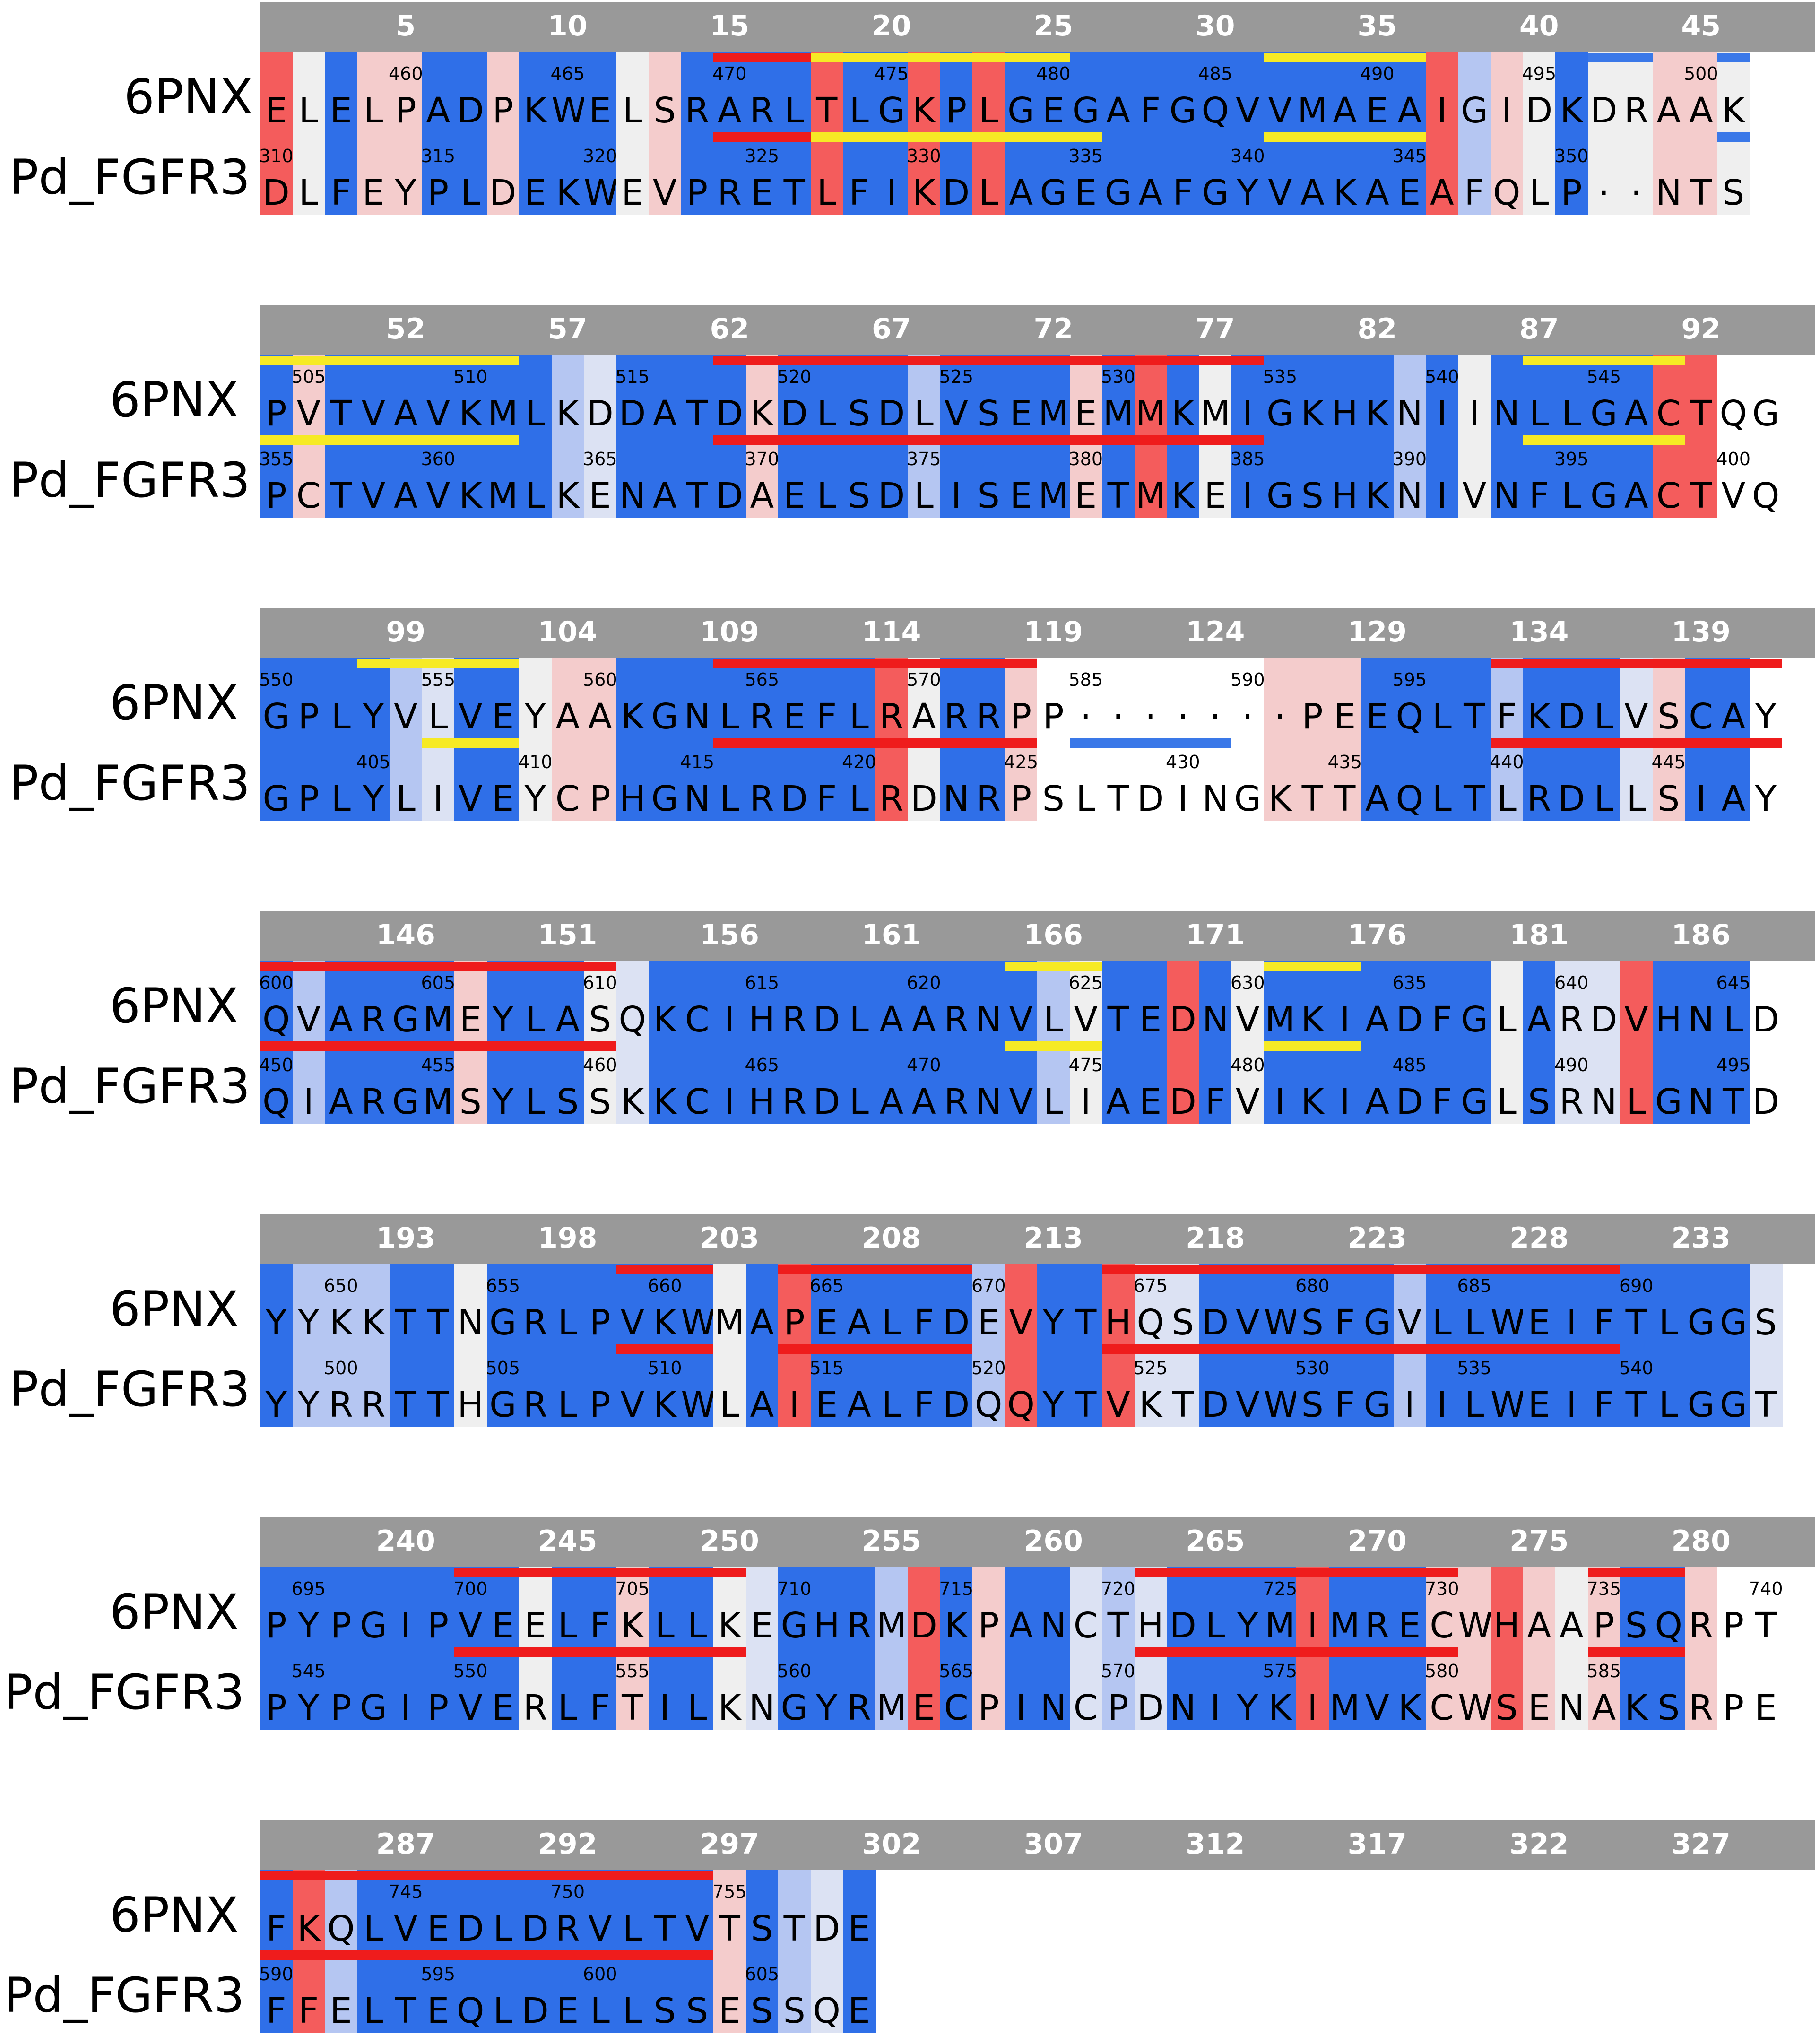 This screenshot has height=2036, width=1820. What do you see at coordinates (1701, 935) in the screenshot?
I see `ruler-tick-label: 186` at bounding box center [1701, 935].